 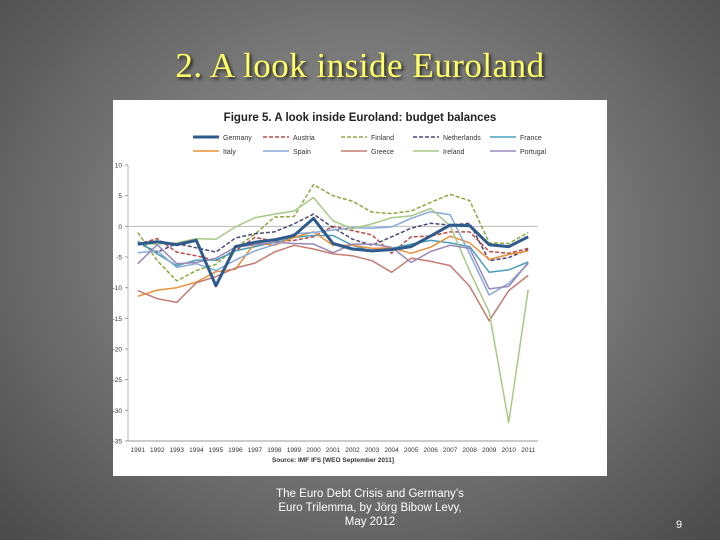 What do you see at coordinates (531, 138) in the screenshot?
I see `legend-label-france: France` at bounding box center [531, 138].